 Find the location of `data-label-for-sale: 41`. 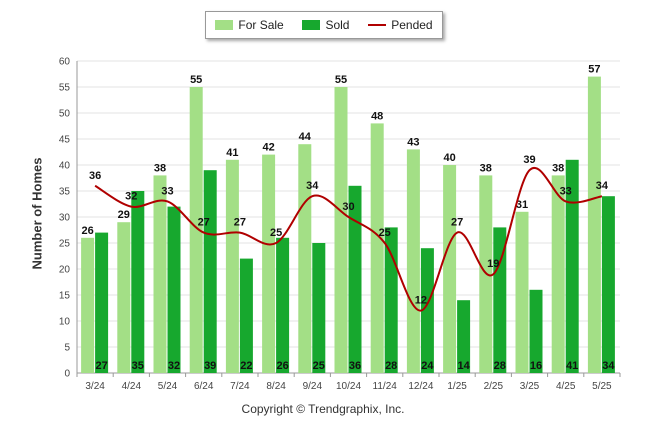

data-label-for-sale: 41 is located at coordinates (232, 153).